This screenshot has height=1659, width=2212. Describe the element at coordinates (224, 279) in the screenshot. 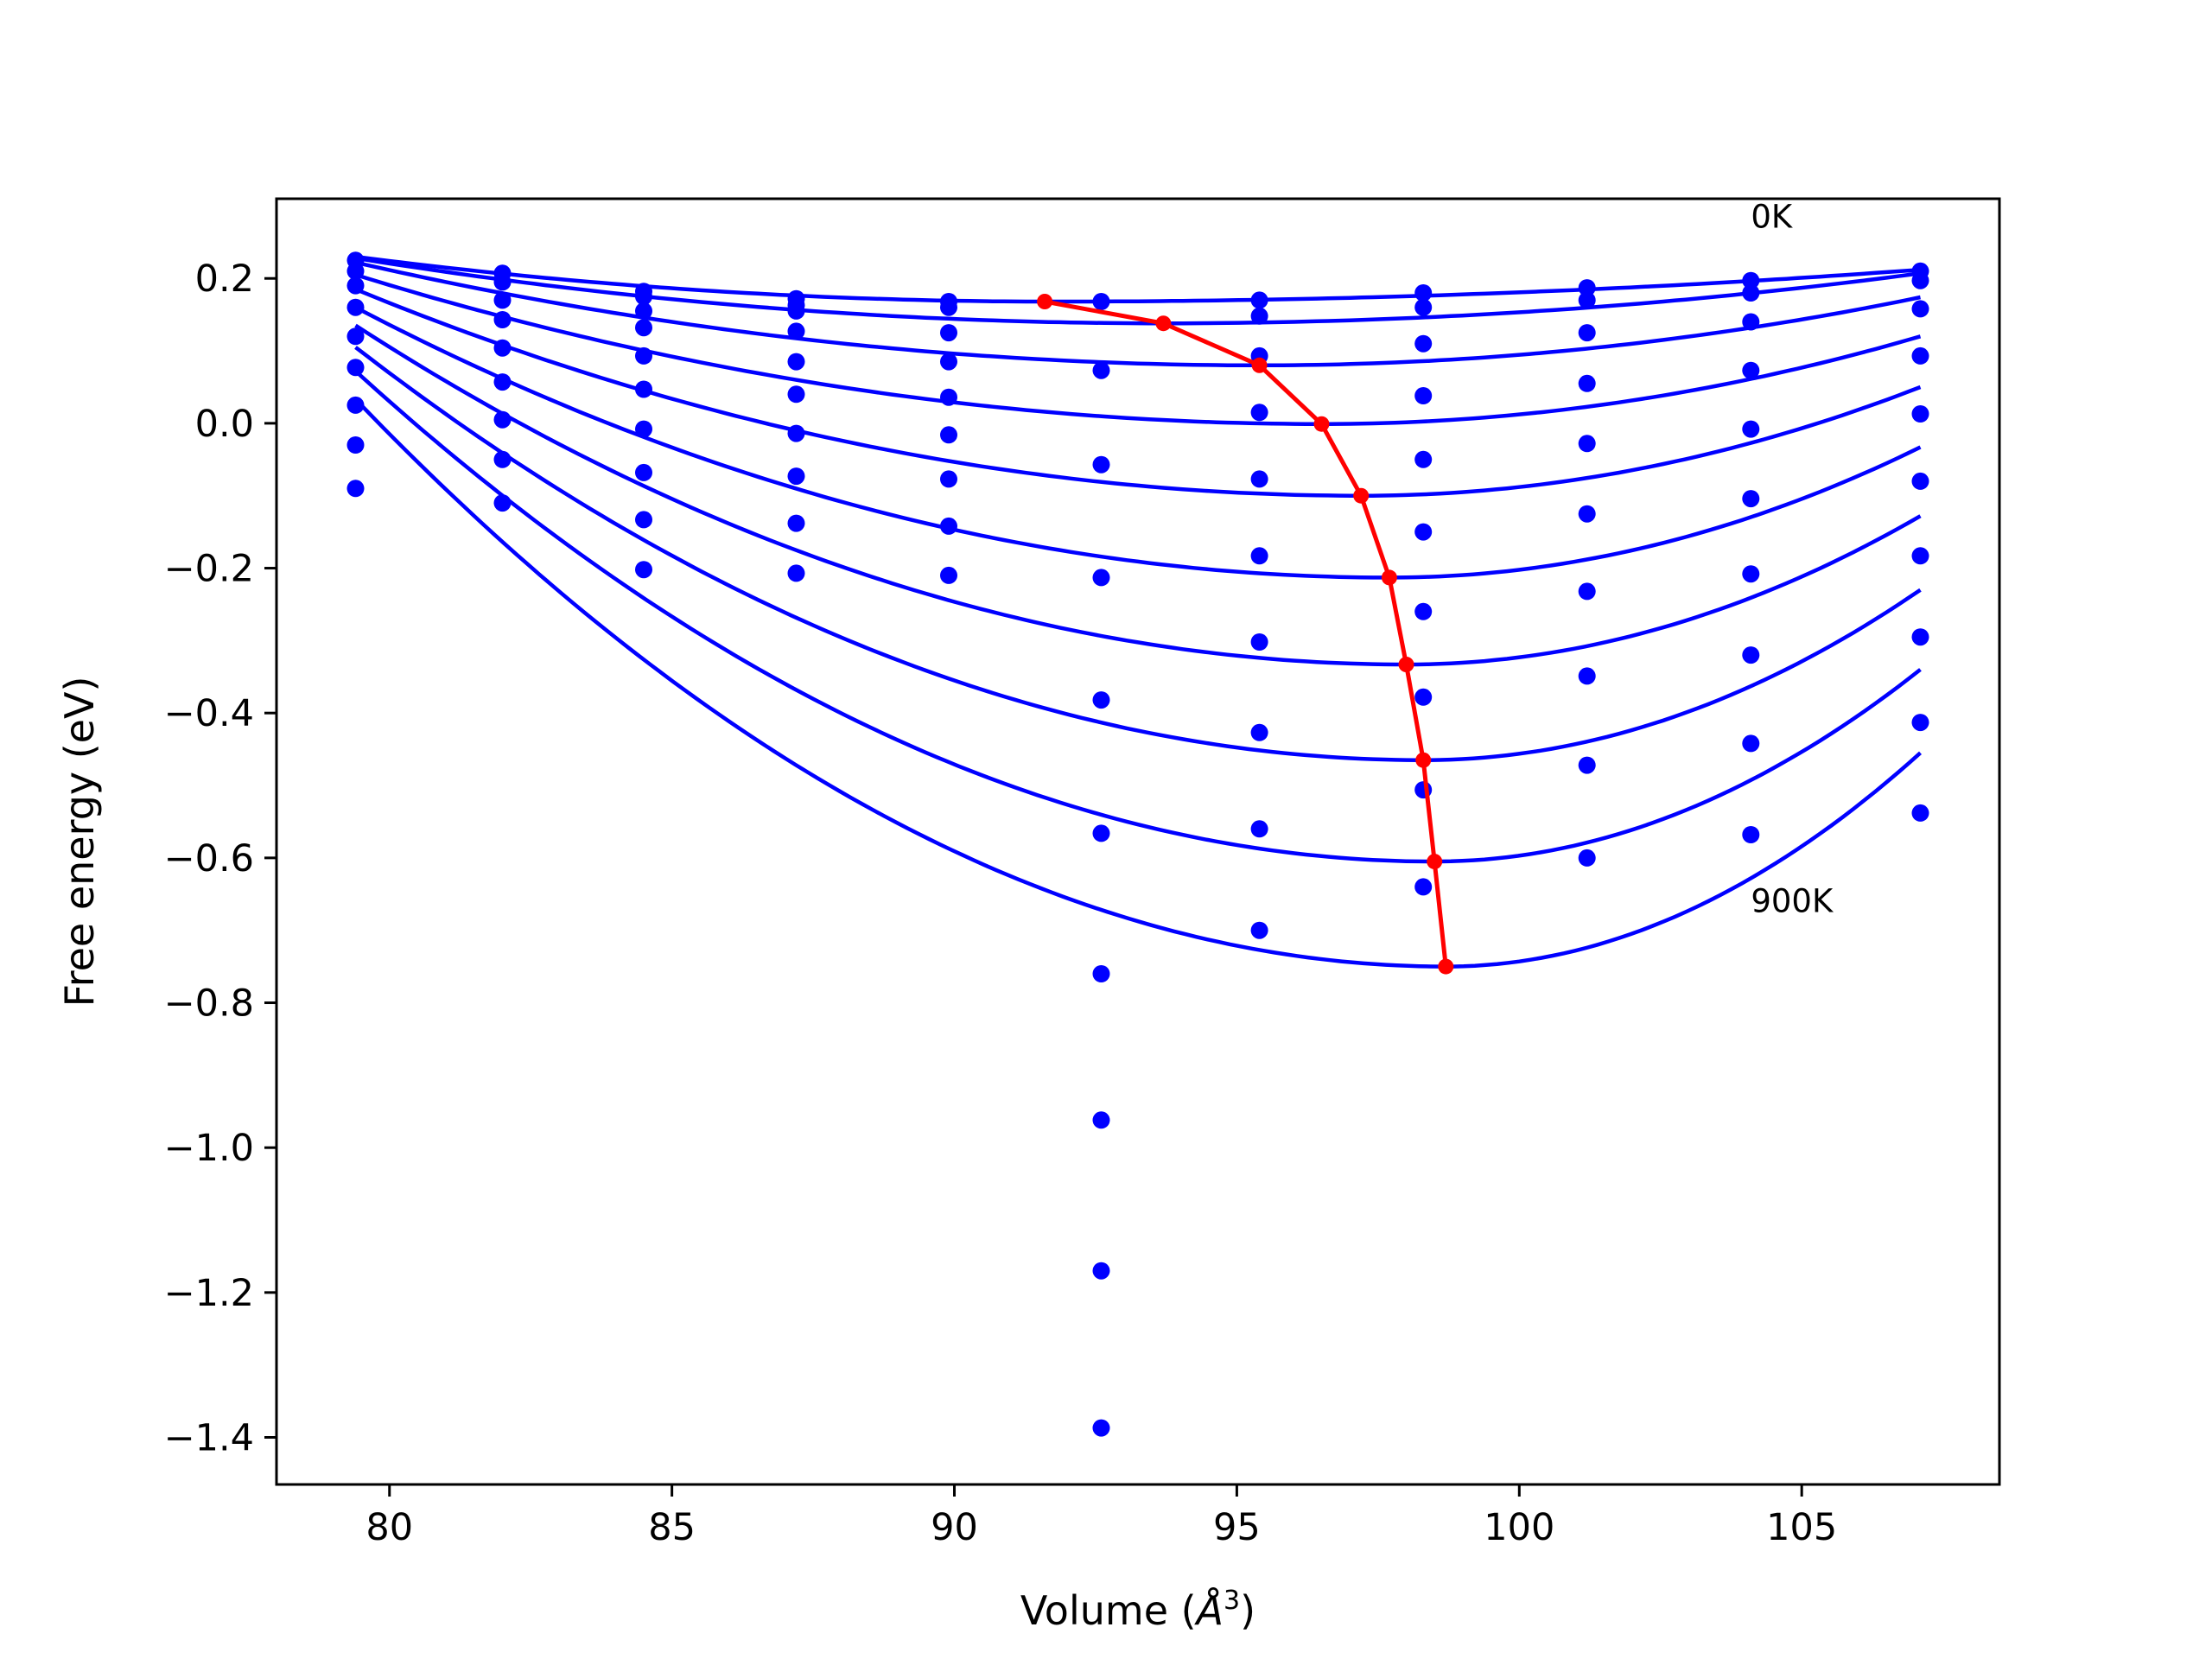

I see `y-tick-label-0: 0.2` at that location.